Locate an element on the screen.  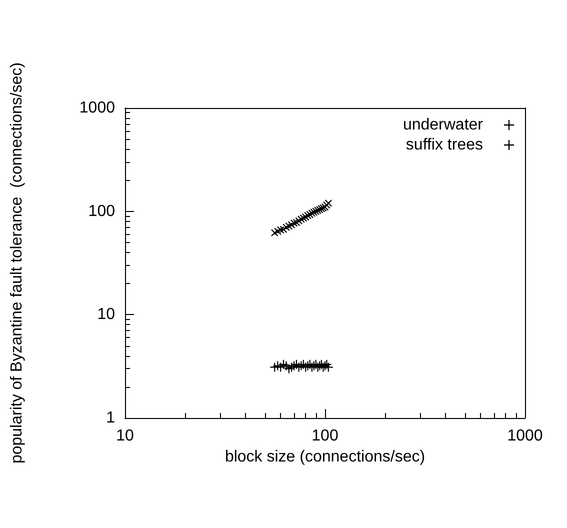
x-tick-label: 100 is located at coordinates (325, 436).